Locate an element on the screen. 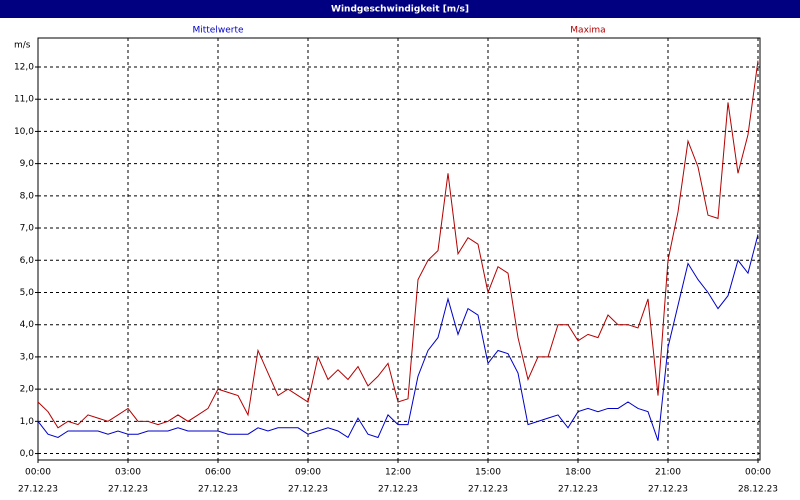 The height and width of the screenshot is (500, 800). title-bar is located at coordinates (400, 9).